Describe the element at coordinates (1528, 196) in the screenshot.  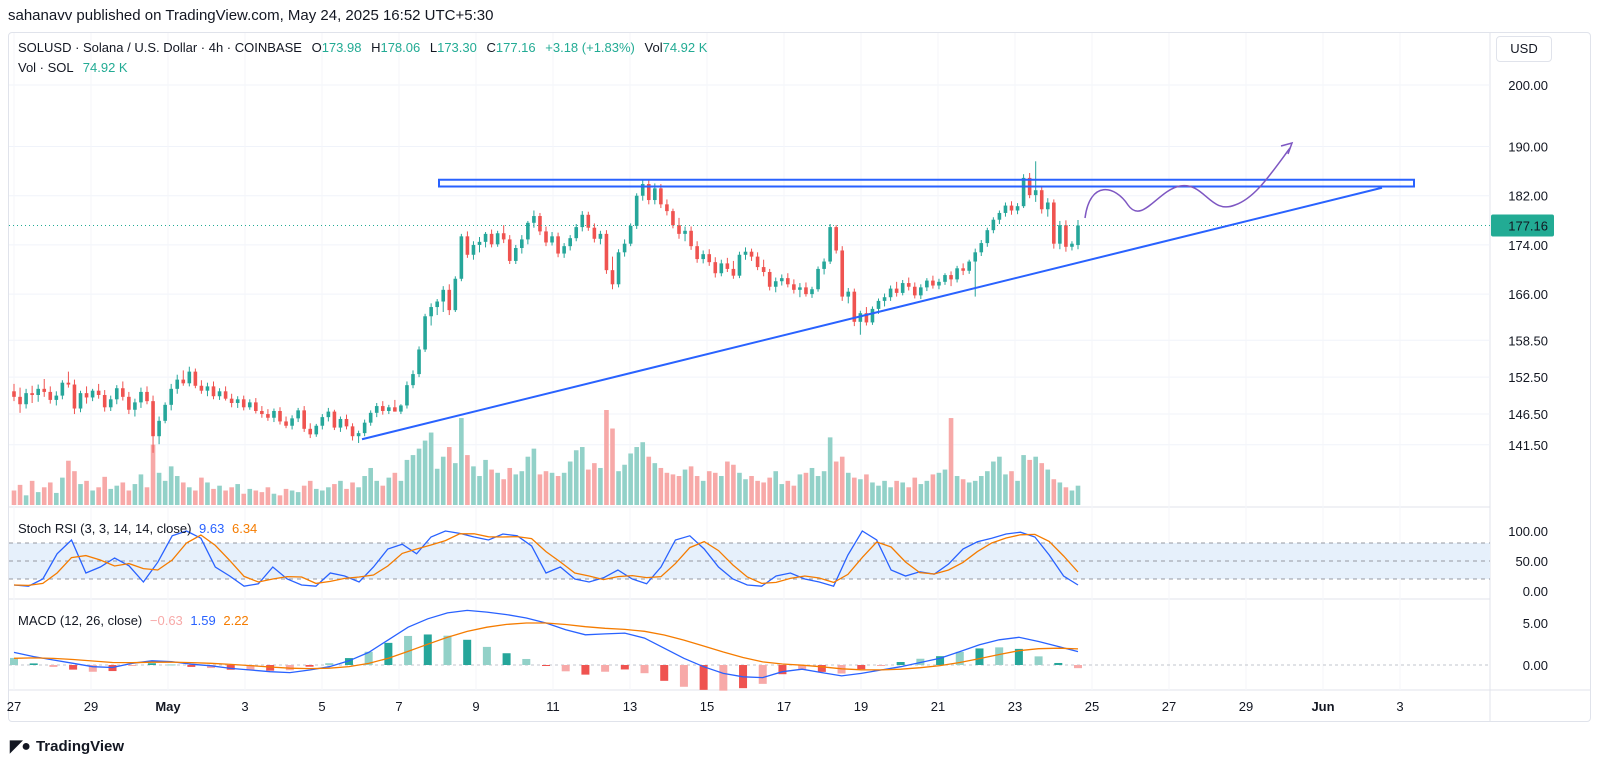
I see `price-tick-label: 182.00` at that location.